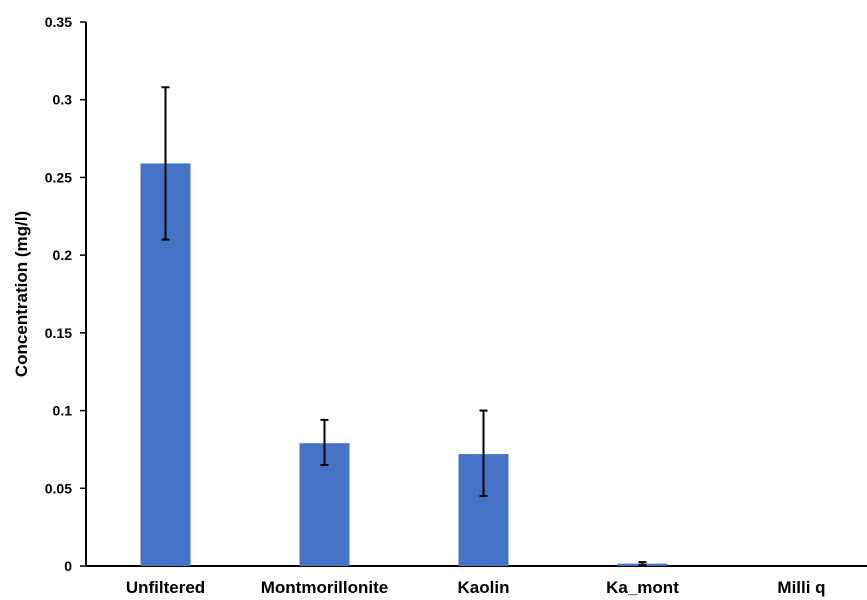  Describe the element at coordinates (484, 587) in the screenshot. I see `x-tick-label: Kaolin` at that location.